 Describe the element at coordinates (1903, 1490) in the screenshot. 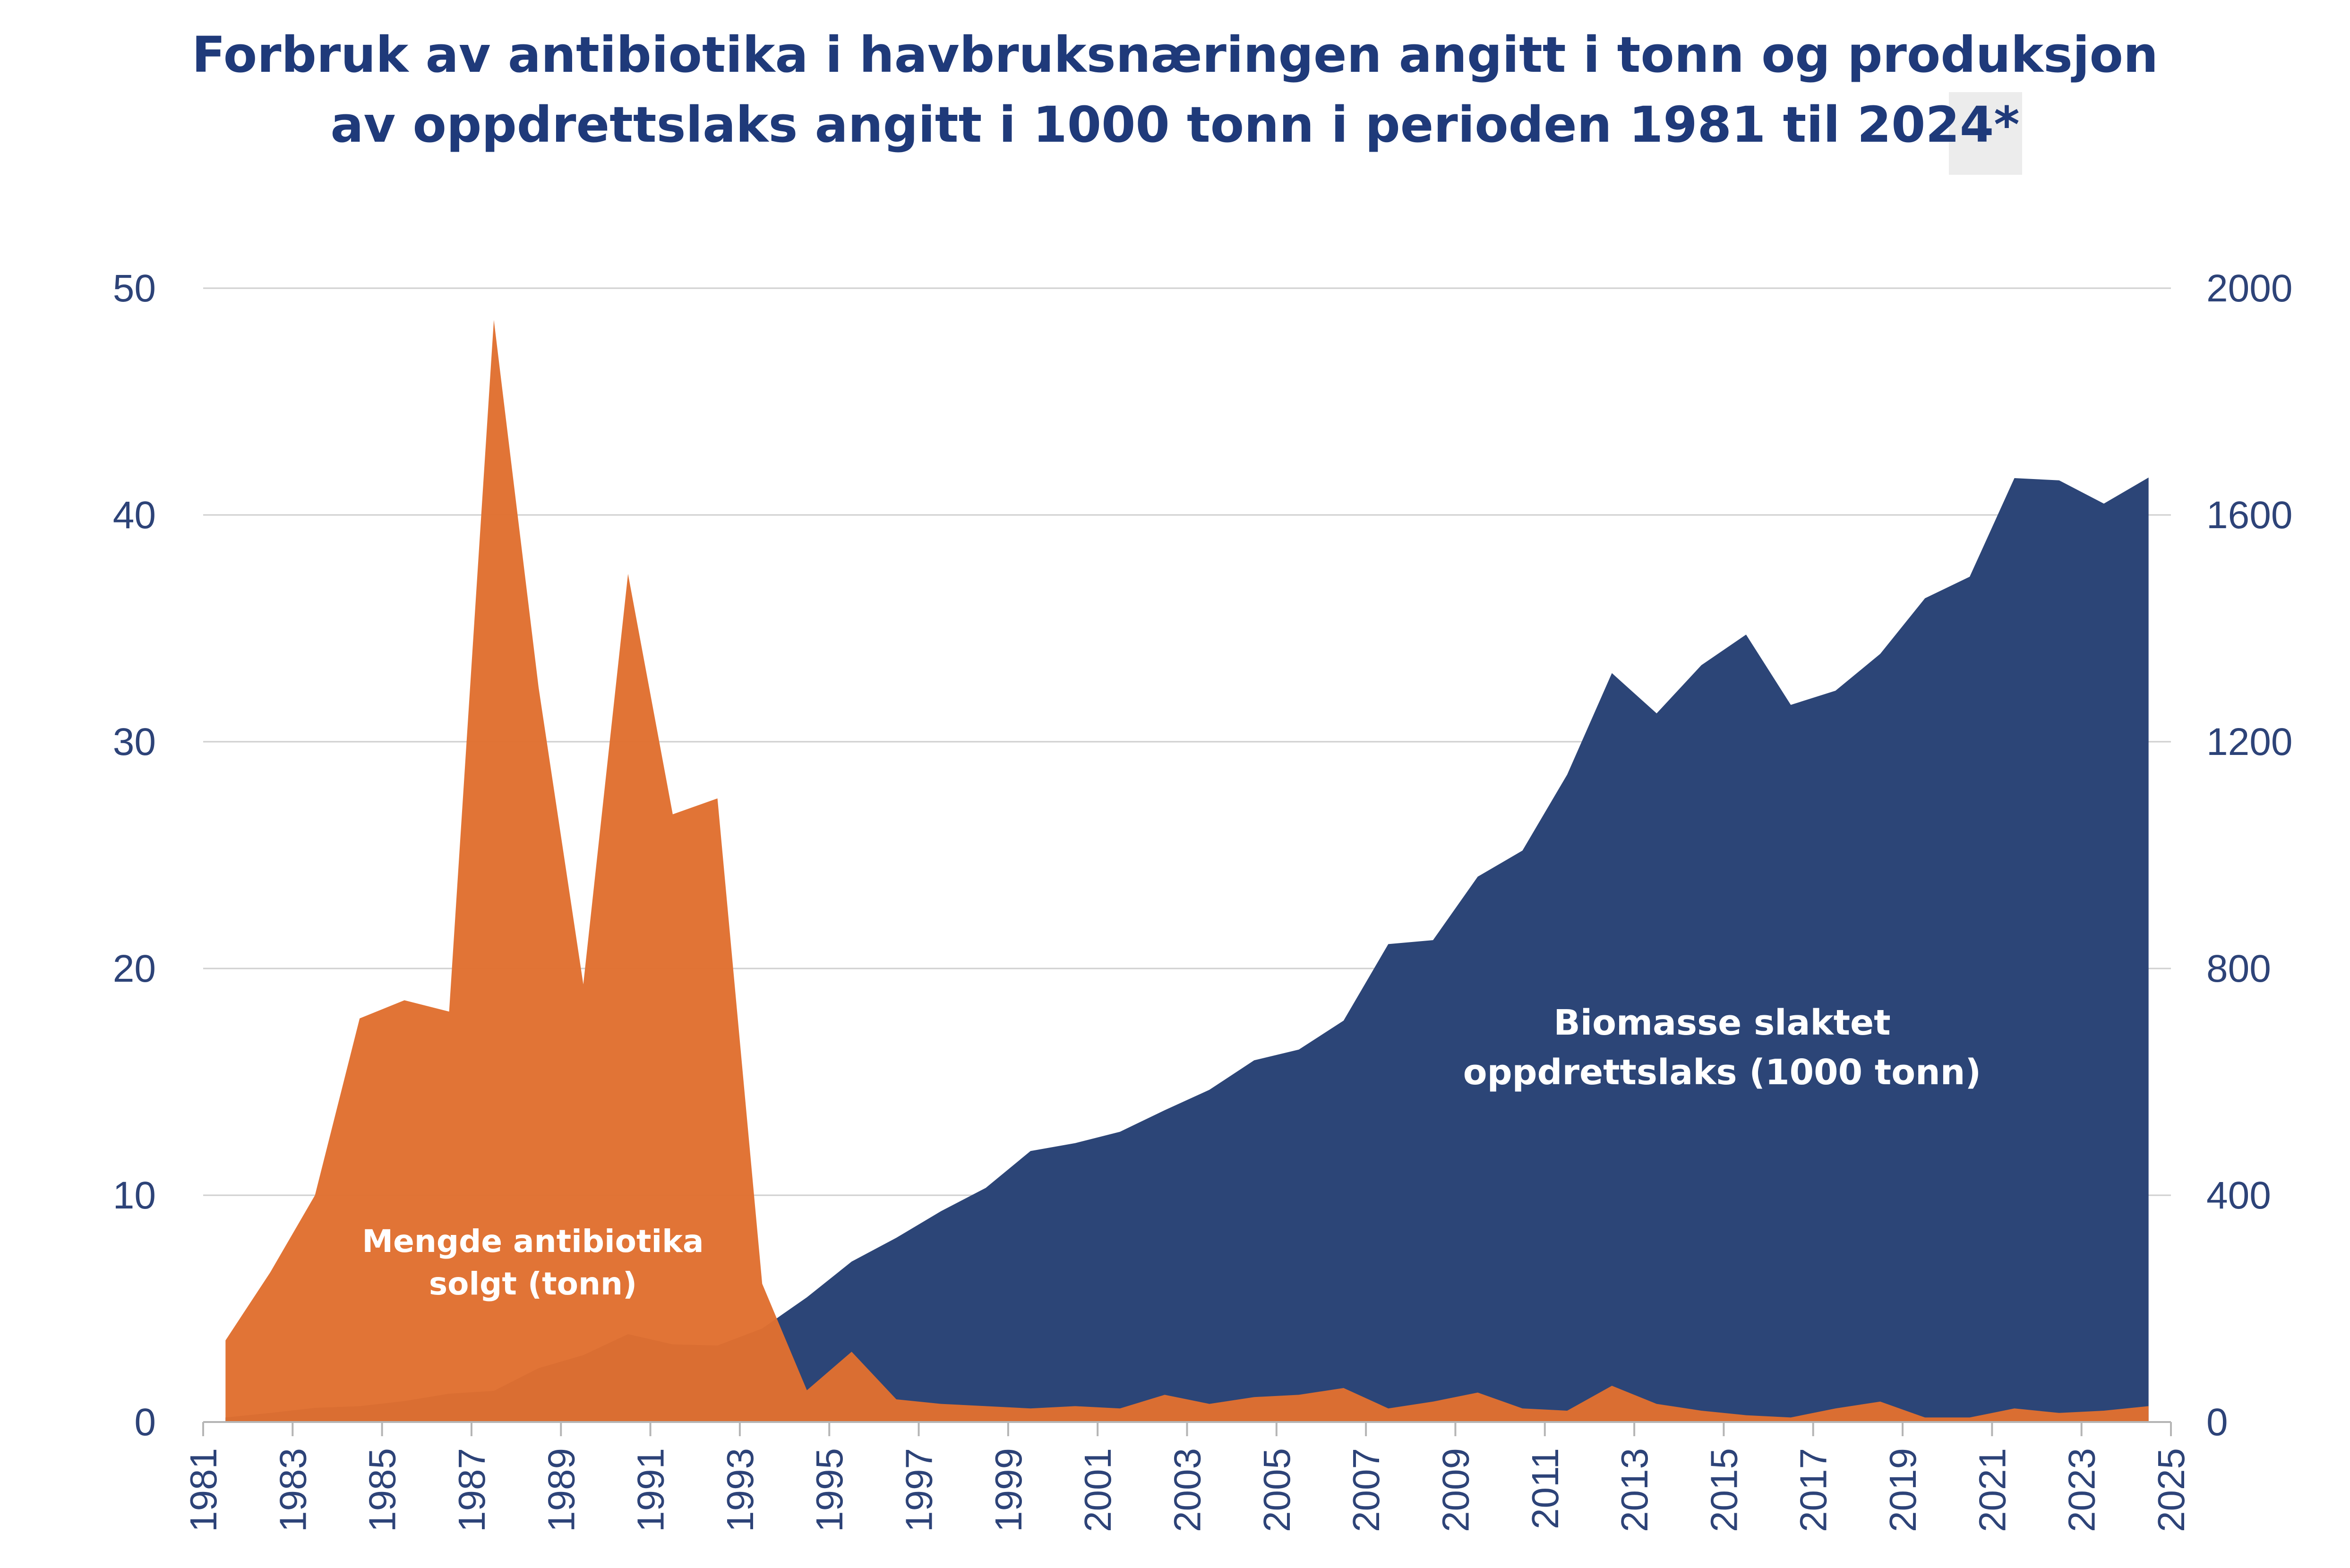

I see `x-tick-label: 2019` at that location.